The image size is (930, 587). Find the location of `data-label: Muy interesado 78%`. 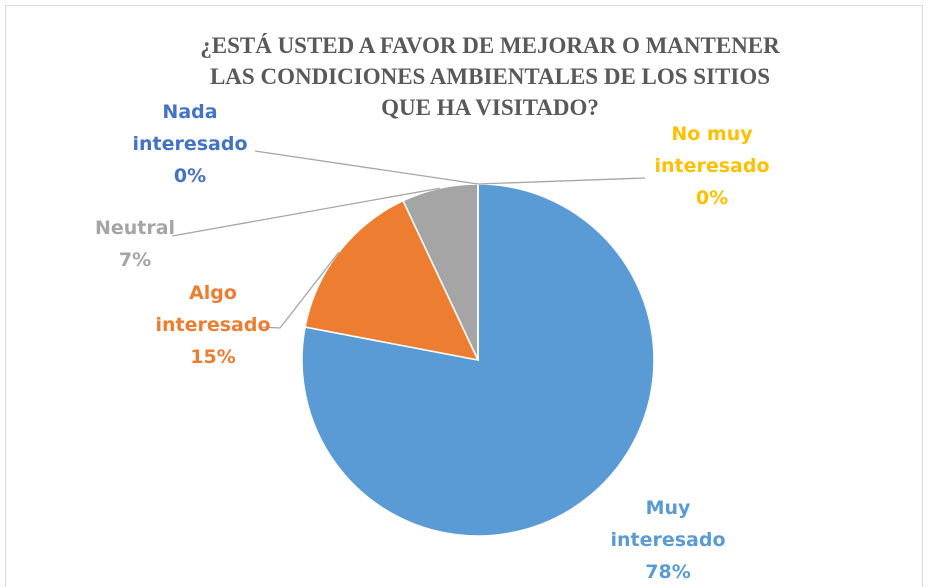

data-label: Muy interesado 78% is located at coordinates (668, 539).